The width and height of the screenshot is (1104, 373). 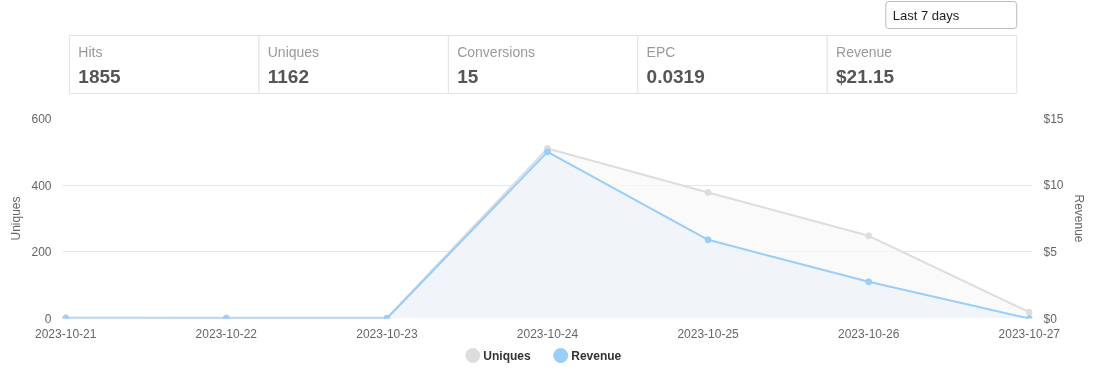 What do you see at coordinates (675, 76) in the screenshot?
I see `text: 0.0319` at bounding box center [675, 76].